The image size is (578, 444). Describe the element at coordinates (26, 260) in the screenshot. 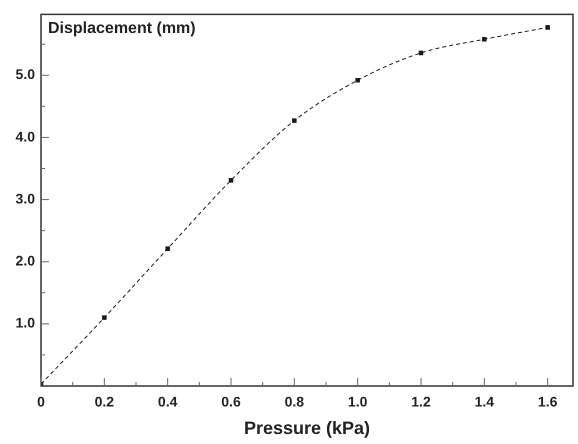

I see `y-tick-label: 2.0` at that location.